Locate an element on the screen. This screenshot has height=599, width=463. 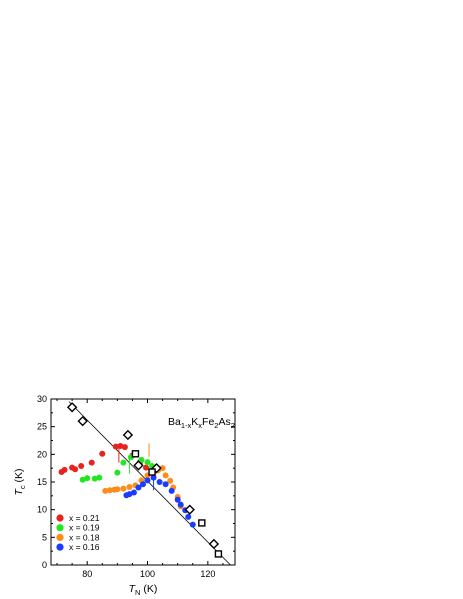
fit-line-layer is located at coordinates (149, 483).